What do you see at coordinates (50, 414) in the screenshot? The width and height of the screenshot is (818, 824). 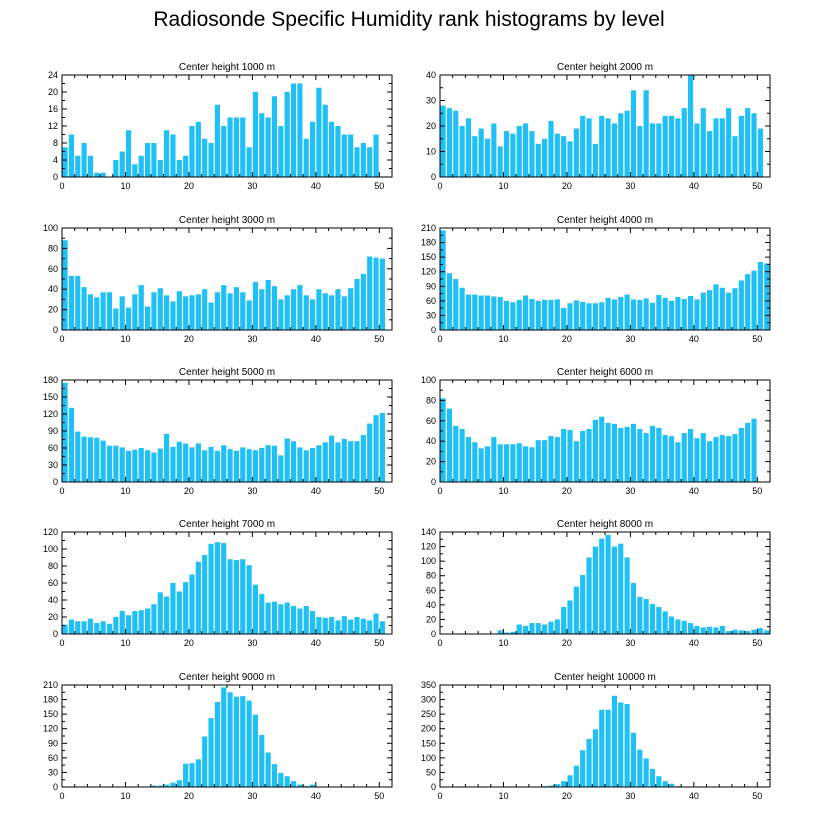 I see `y-tick-label: 120` at bounding box center [50, 414].